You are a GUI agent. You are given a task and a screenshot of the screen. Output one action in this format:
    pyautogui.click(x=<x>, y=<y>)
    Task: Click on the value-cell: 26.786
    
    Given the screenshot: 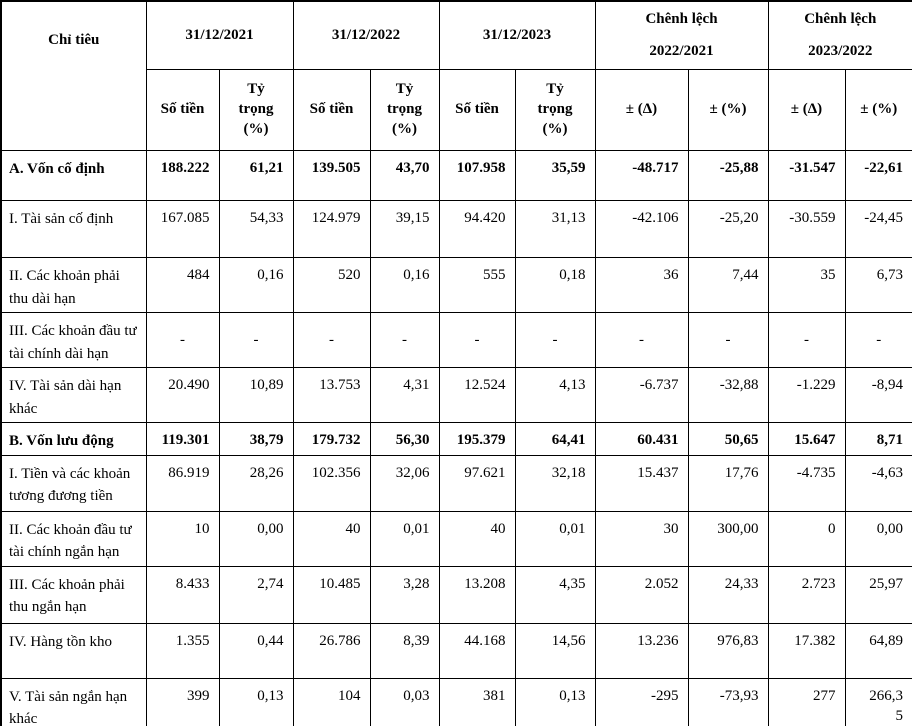 What is the action you would take?
    pyautogui.click(x=331, y=650)
    